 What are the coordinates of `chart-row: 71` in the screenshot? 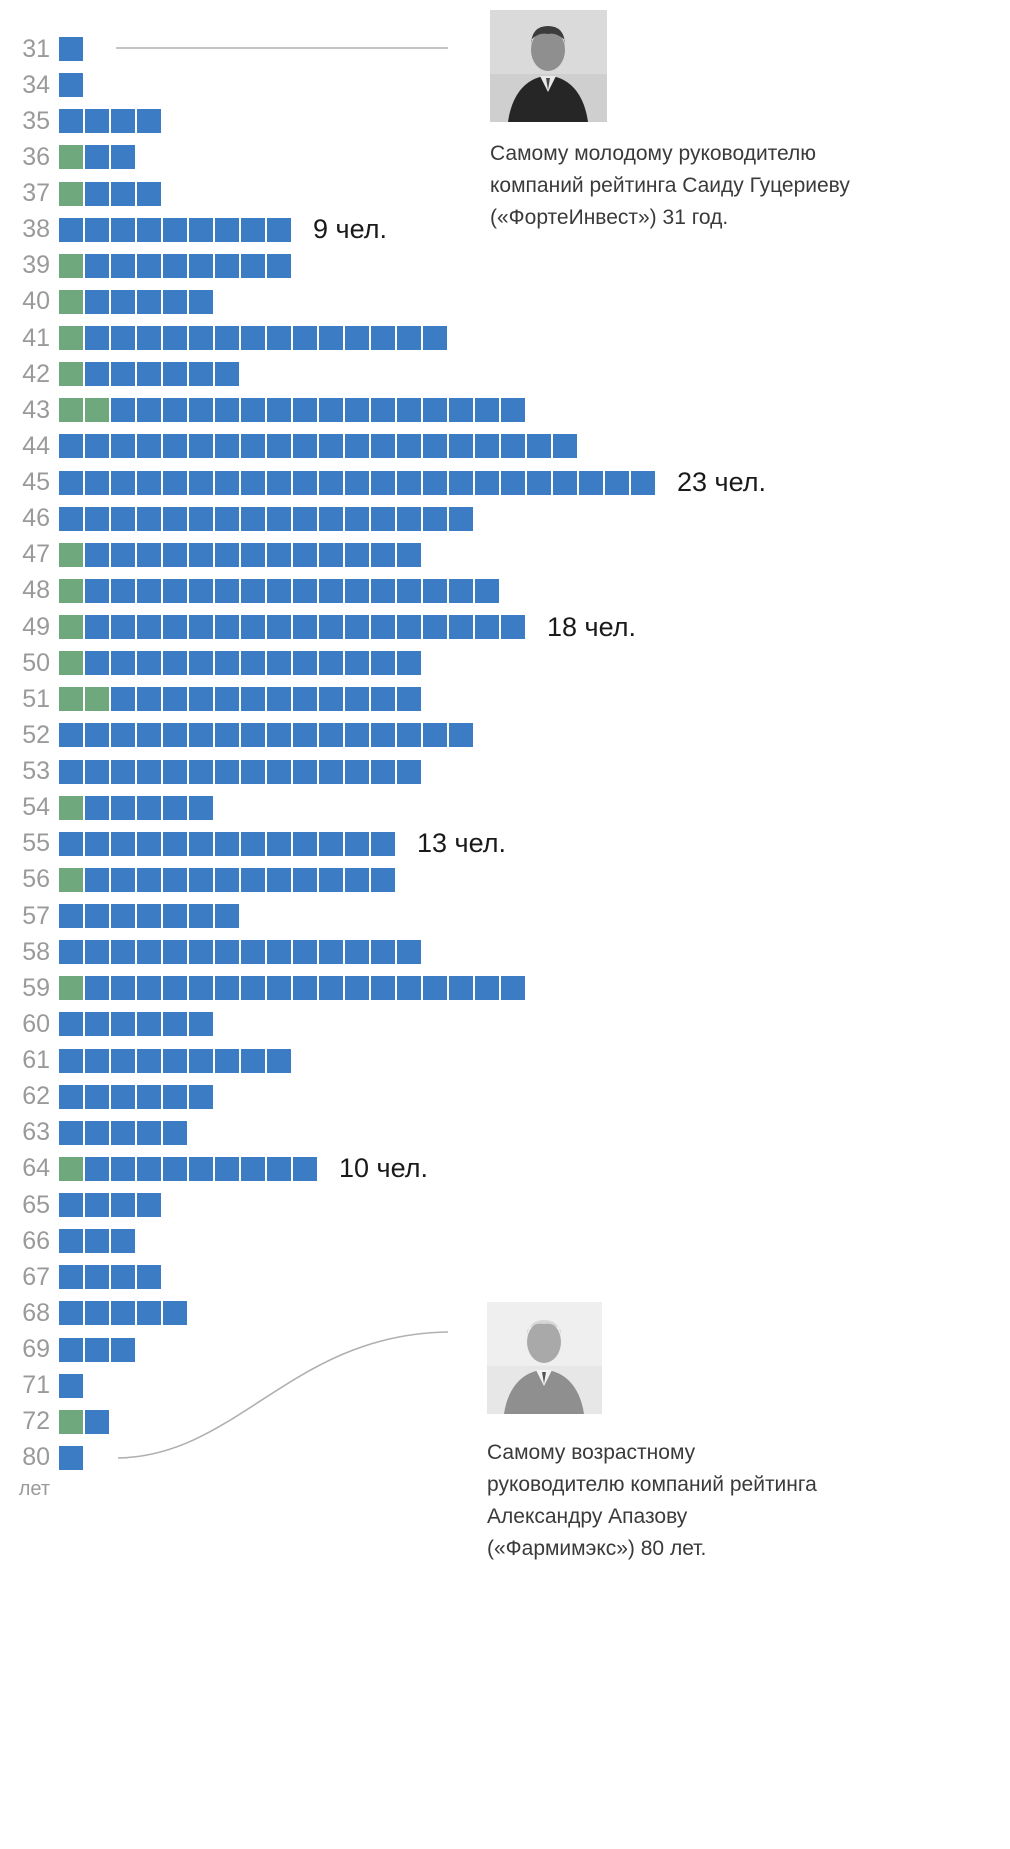 It's located at (388, 1386).